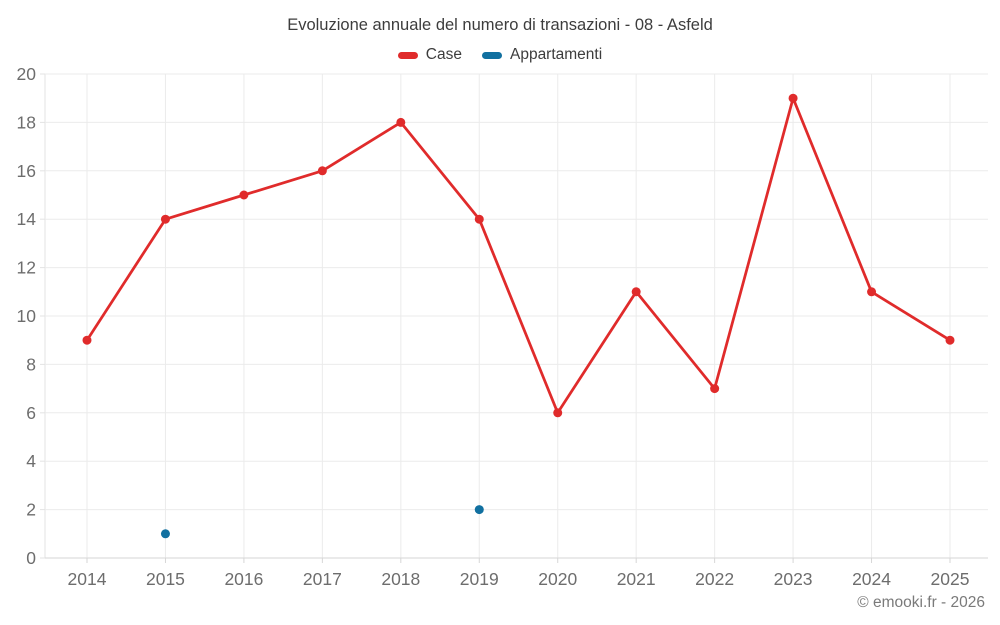  Describe the element at coordinates (401, 122) in the screenshot. I see `case-point-2018` at that location.